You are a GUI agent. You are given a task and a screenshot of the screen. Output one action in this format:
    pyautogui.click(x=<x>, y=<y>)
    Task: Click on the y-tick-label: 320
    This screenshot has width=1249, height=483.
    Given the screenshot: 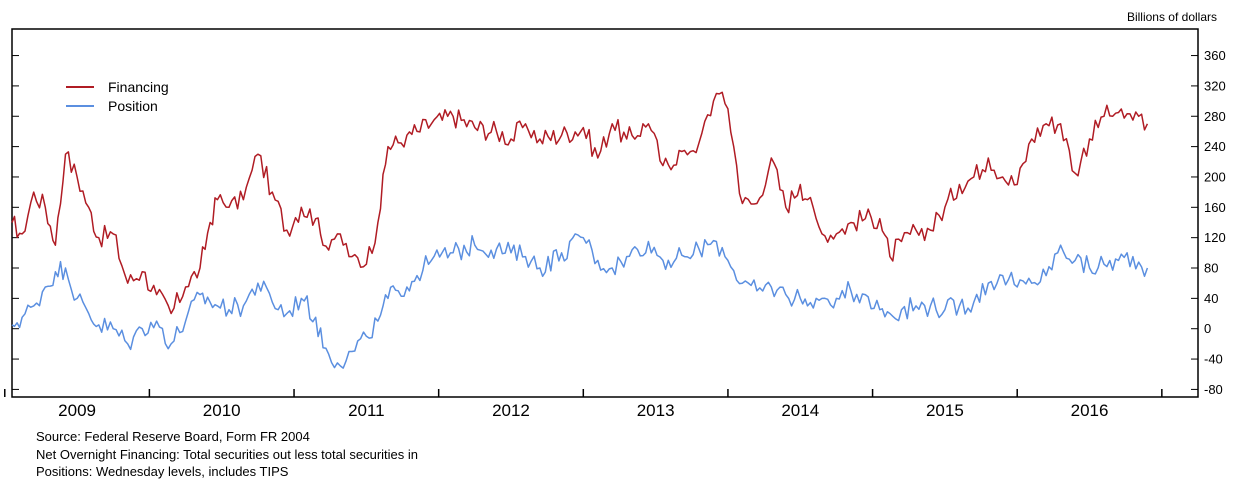 What is the action you would take?
    pyautogui.click(x=1215, y=85)
    